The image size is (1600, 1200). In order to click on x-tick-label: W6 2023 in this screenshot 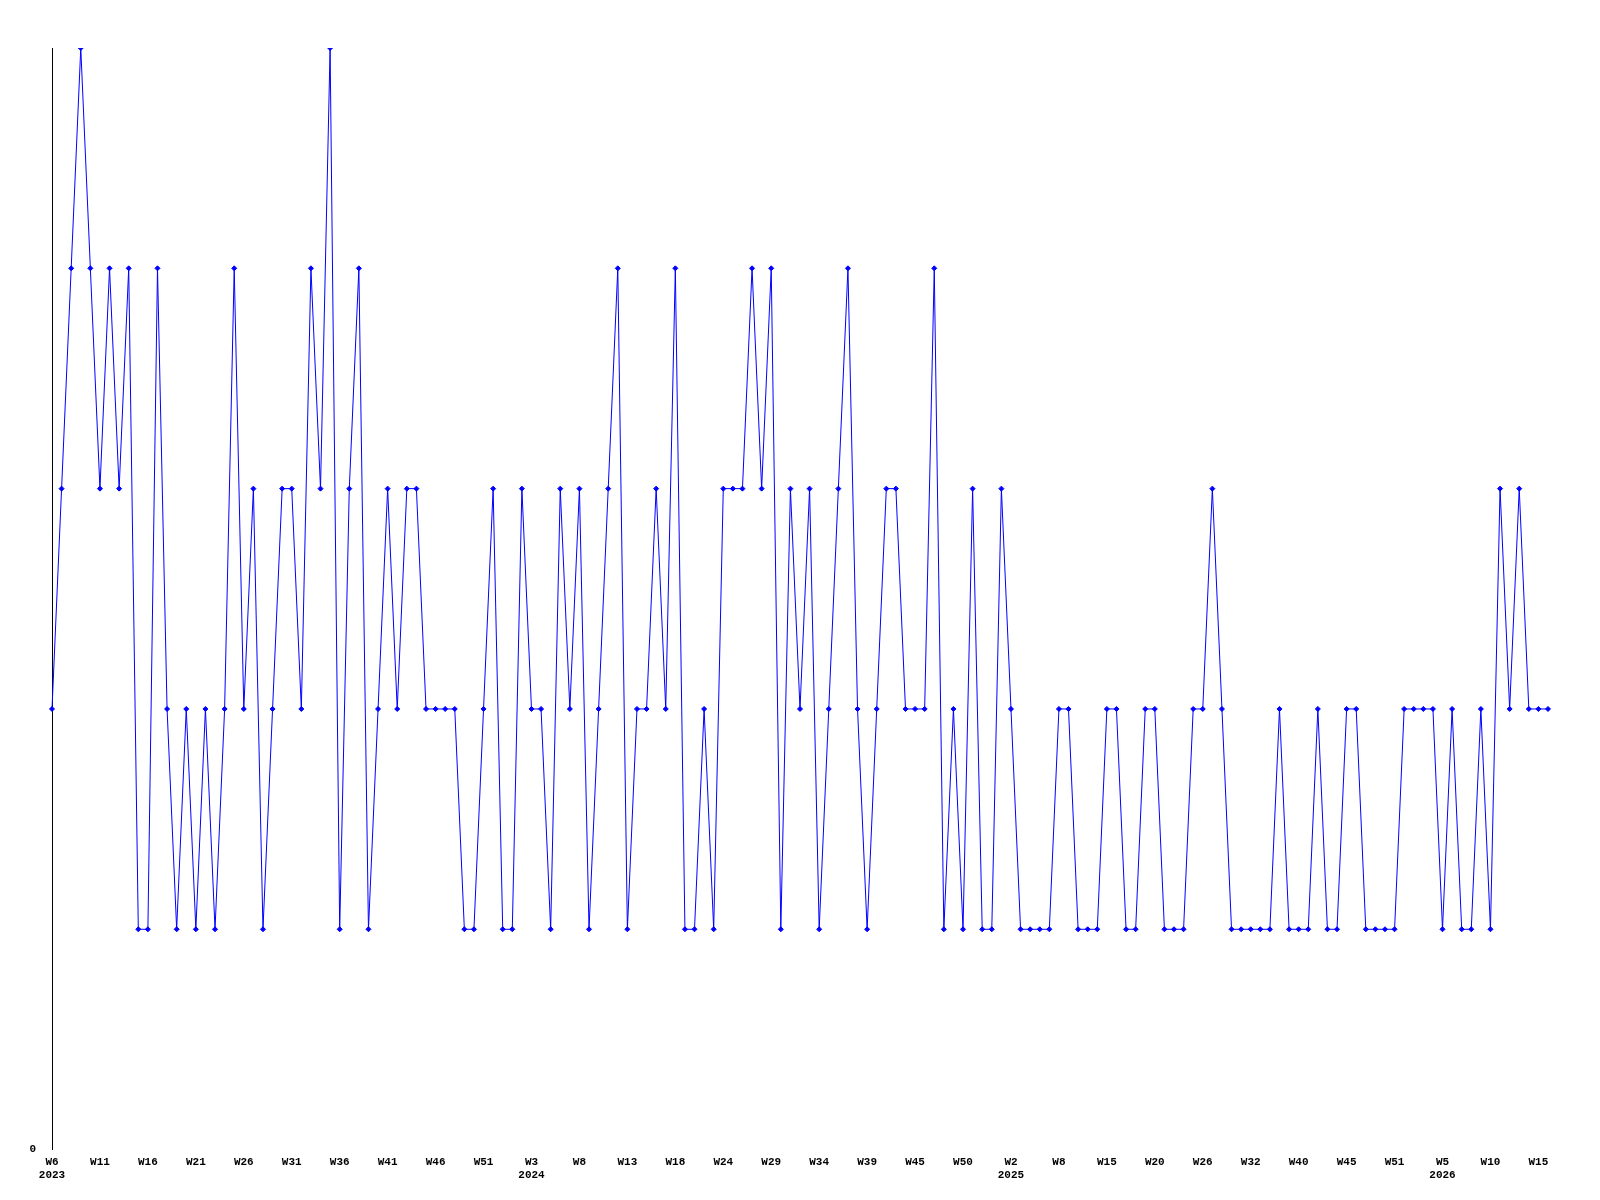, I will do `click(52, 1168)`.